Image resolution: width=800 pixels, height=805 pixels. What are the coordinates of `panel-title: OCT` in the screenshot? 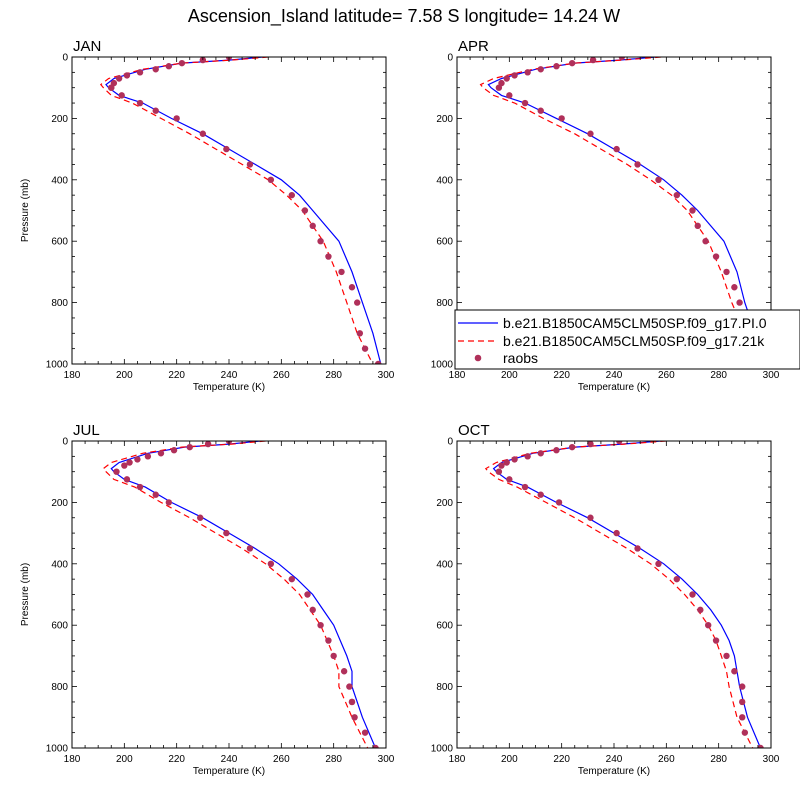 It's located at (474, 430).